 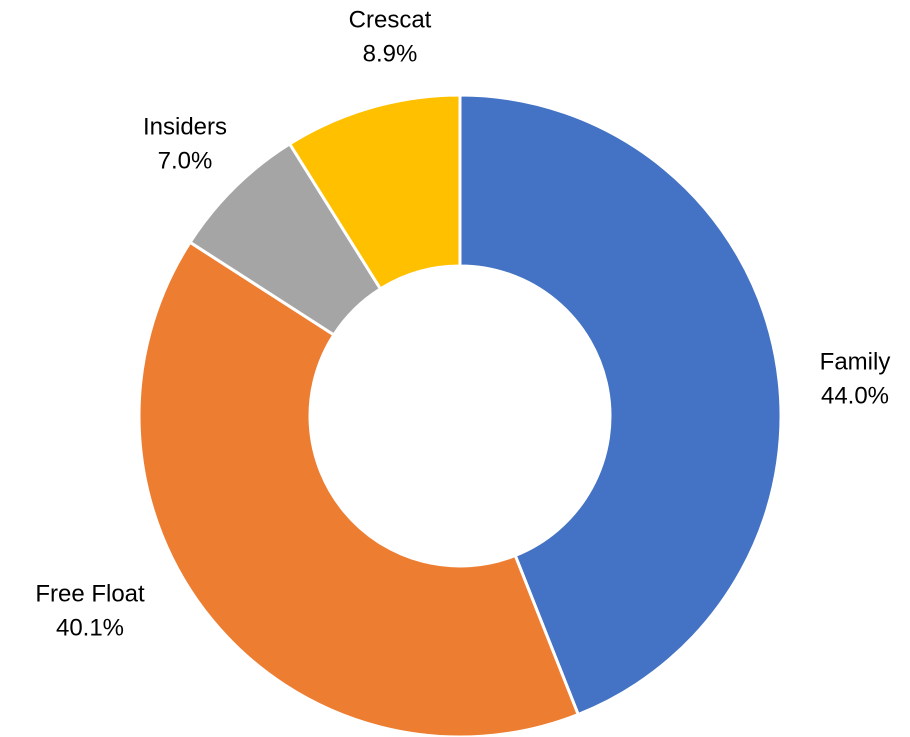 I want to click on slice-label: Family, so click(x=855, y=361).